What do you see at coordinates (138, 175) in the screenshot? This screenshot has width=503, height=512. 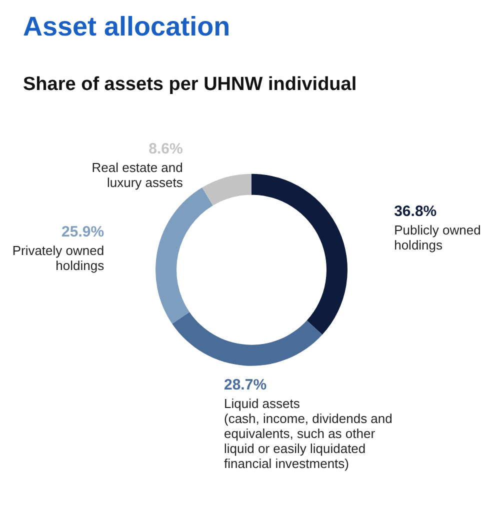 I see `slice-label: Real estate and luxury assets` at bounding box center [138, 175].